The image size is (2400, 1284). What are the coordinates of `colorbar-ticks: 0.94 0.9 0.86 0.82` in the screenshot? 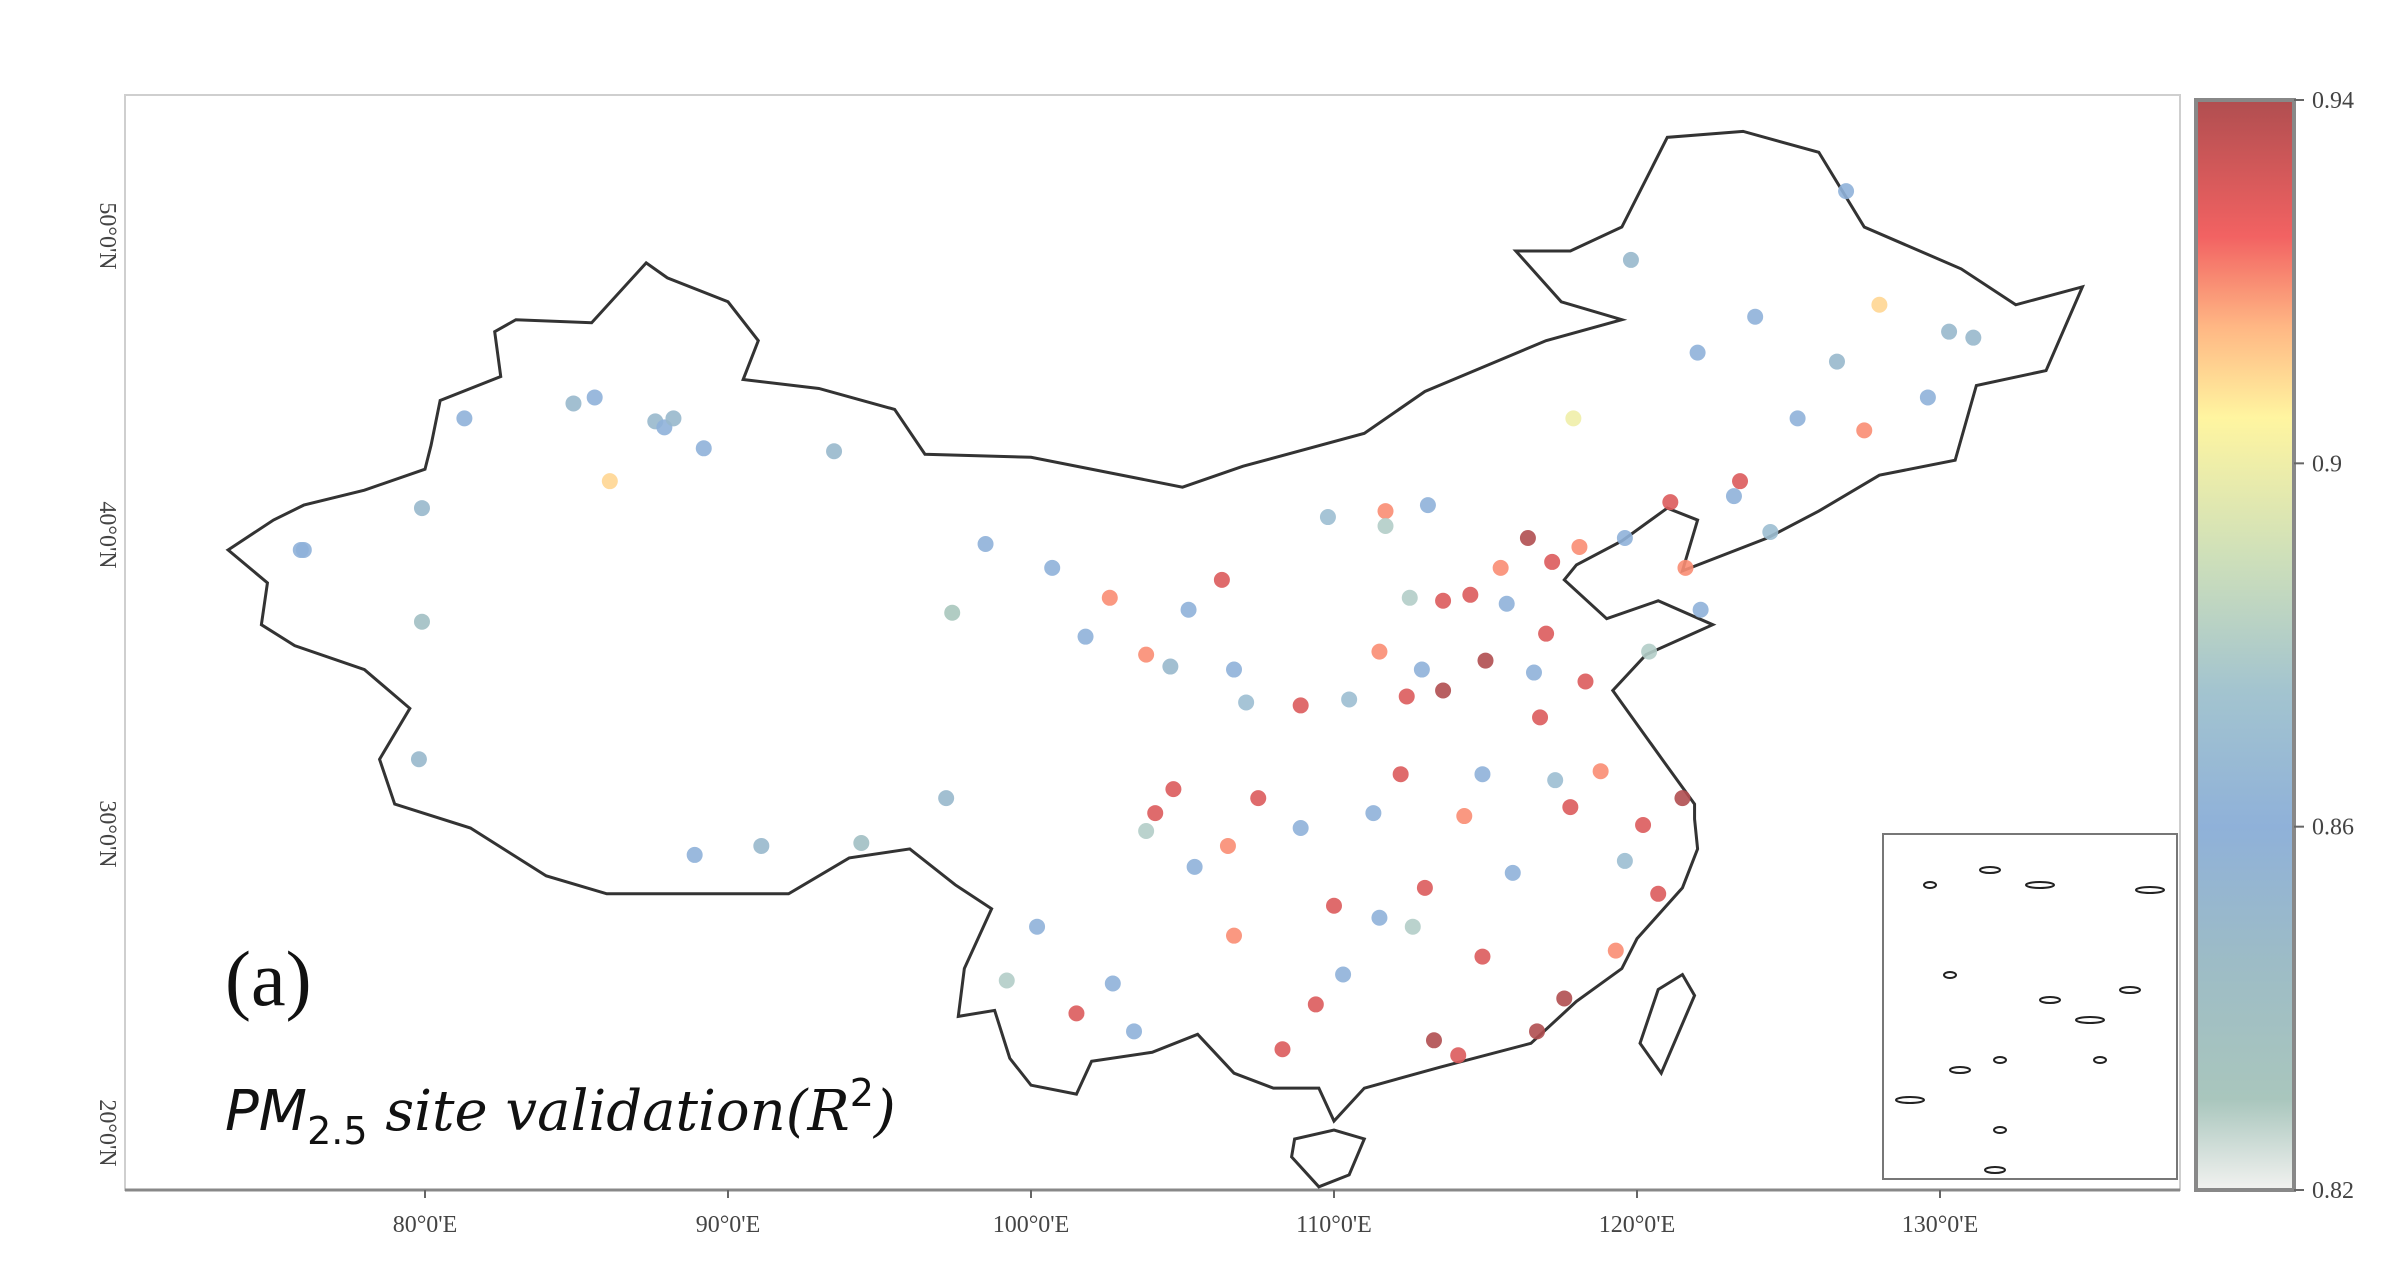 It's located at (2324, 646).